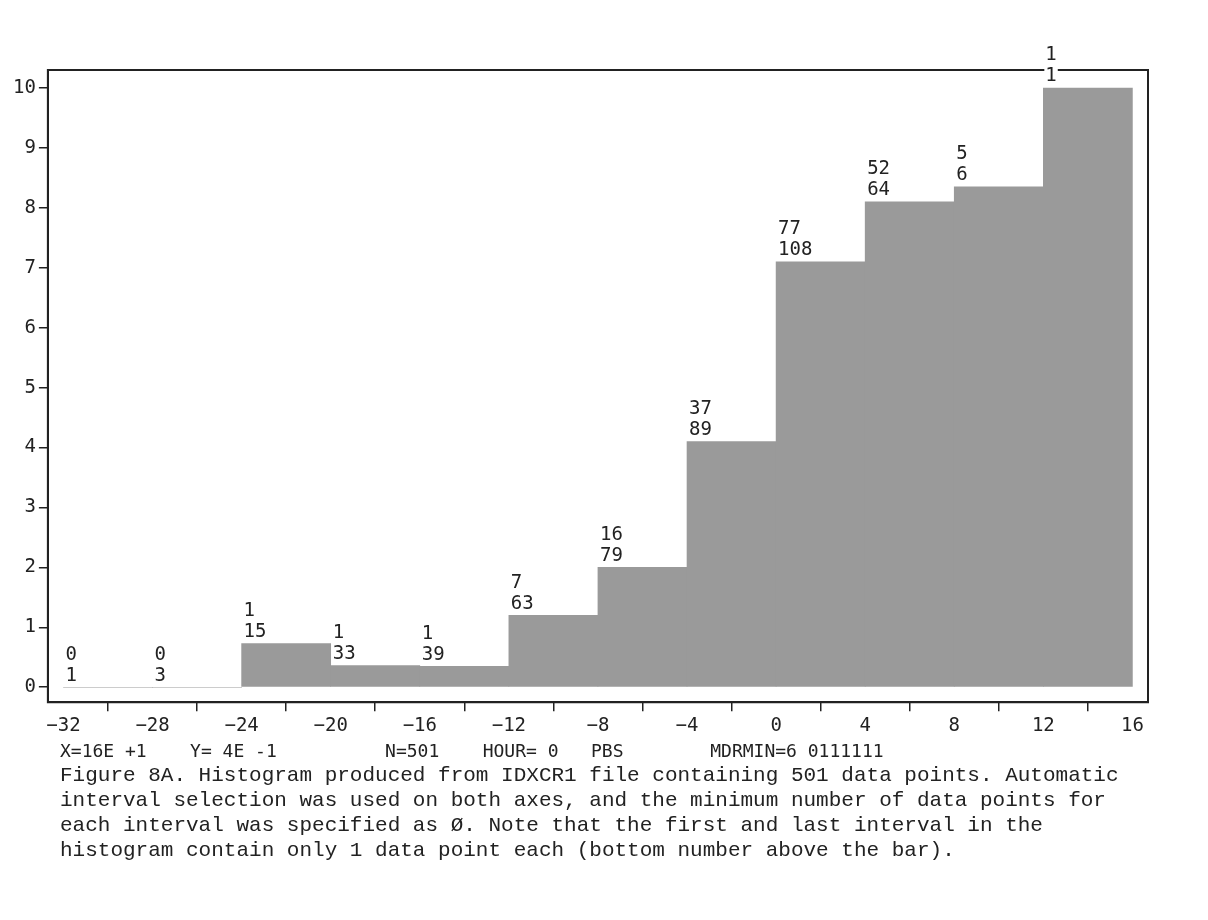 This screenshot has height=920, width=1208. I want to click on annotation: 37 89, so click(700, 417).